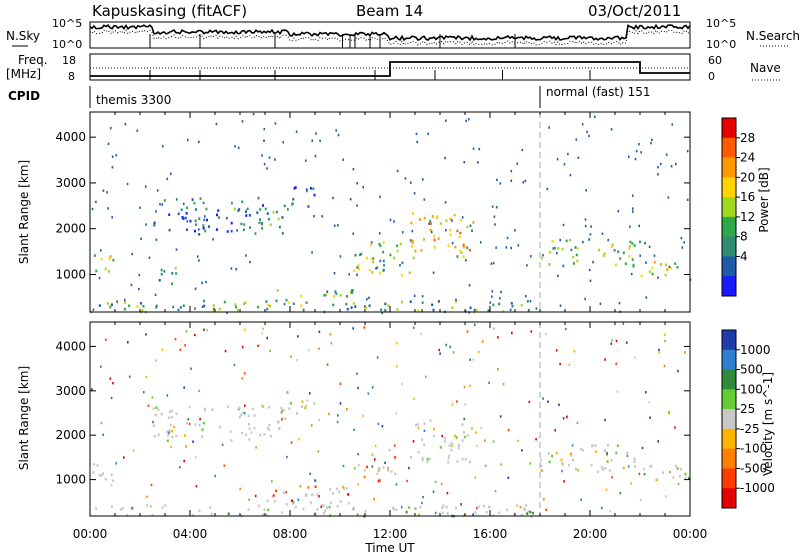  I want to click on station-title: Kapuskasing (fitACF), so click(169, 11).